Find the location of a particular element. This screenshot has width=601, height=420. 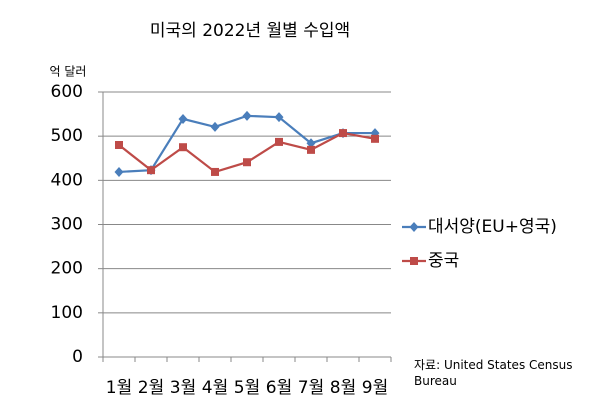

y-tick-label: 300 is located at coordinates (67, 225).